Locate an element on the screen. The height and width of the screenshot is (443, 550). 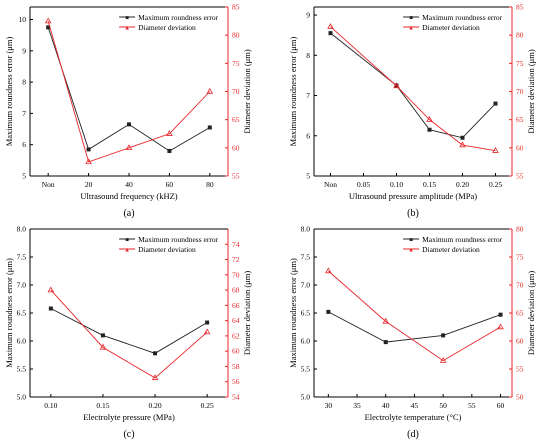
y-left-tick-label: 5 is located at coordinates (308, 176).